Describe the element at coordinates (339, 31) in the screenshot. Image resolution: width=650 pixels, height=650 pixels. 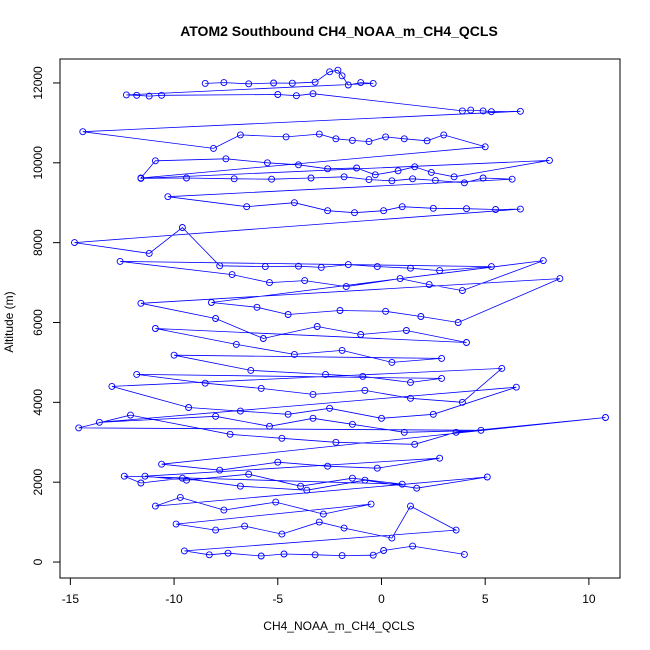
I see `chart-title: ATOM2 Southbound CH4_NOAA_m_CH4_QCLS` at that location.